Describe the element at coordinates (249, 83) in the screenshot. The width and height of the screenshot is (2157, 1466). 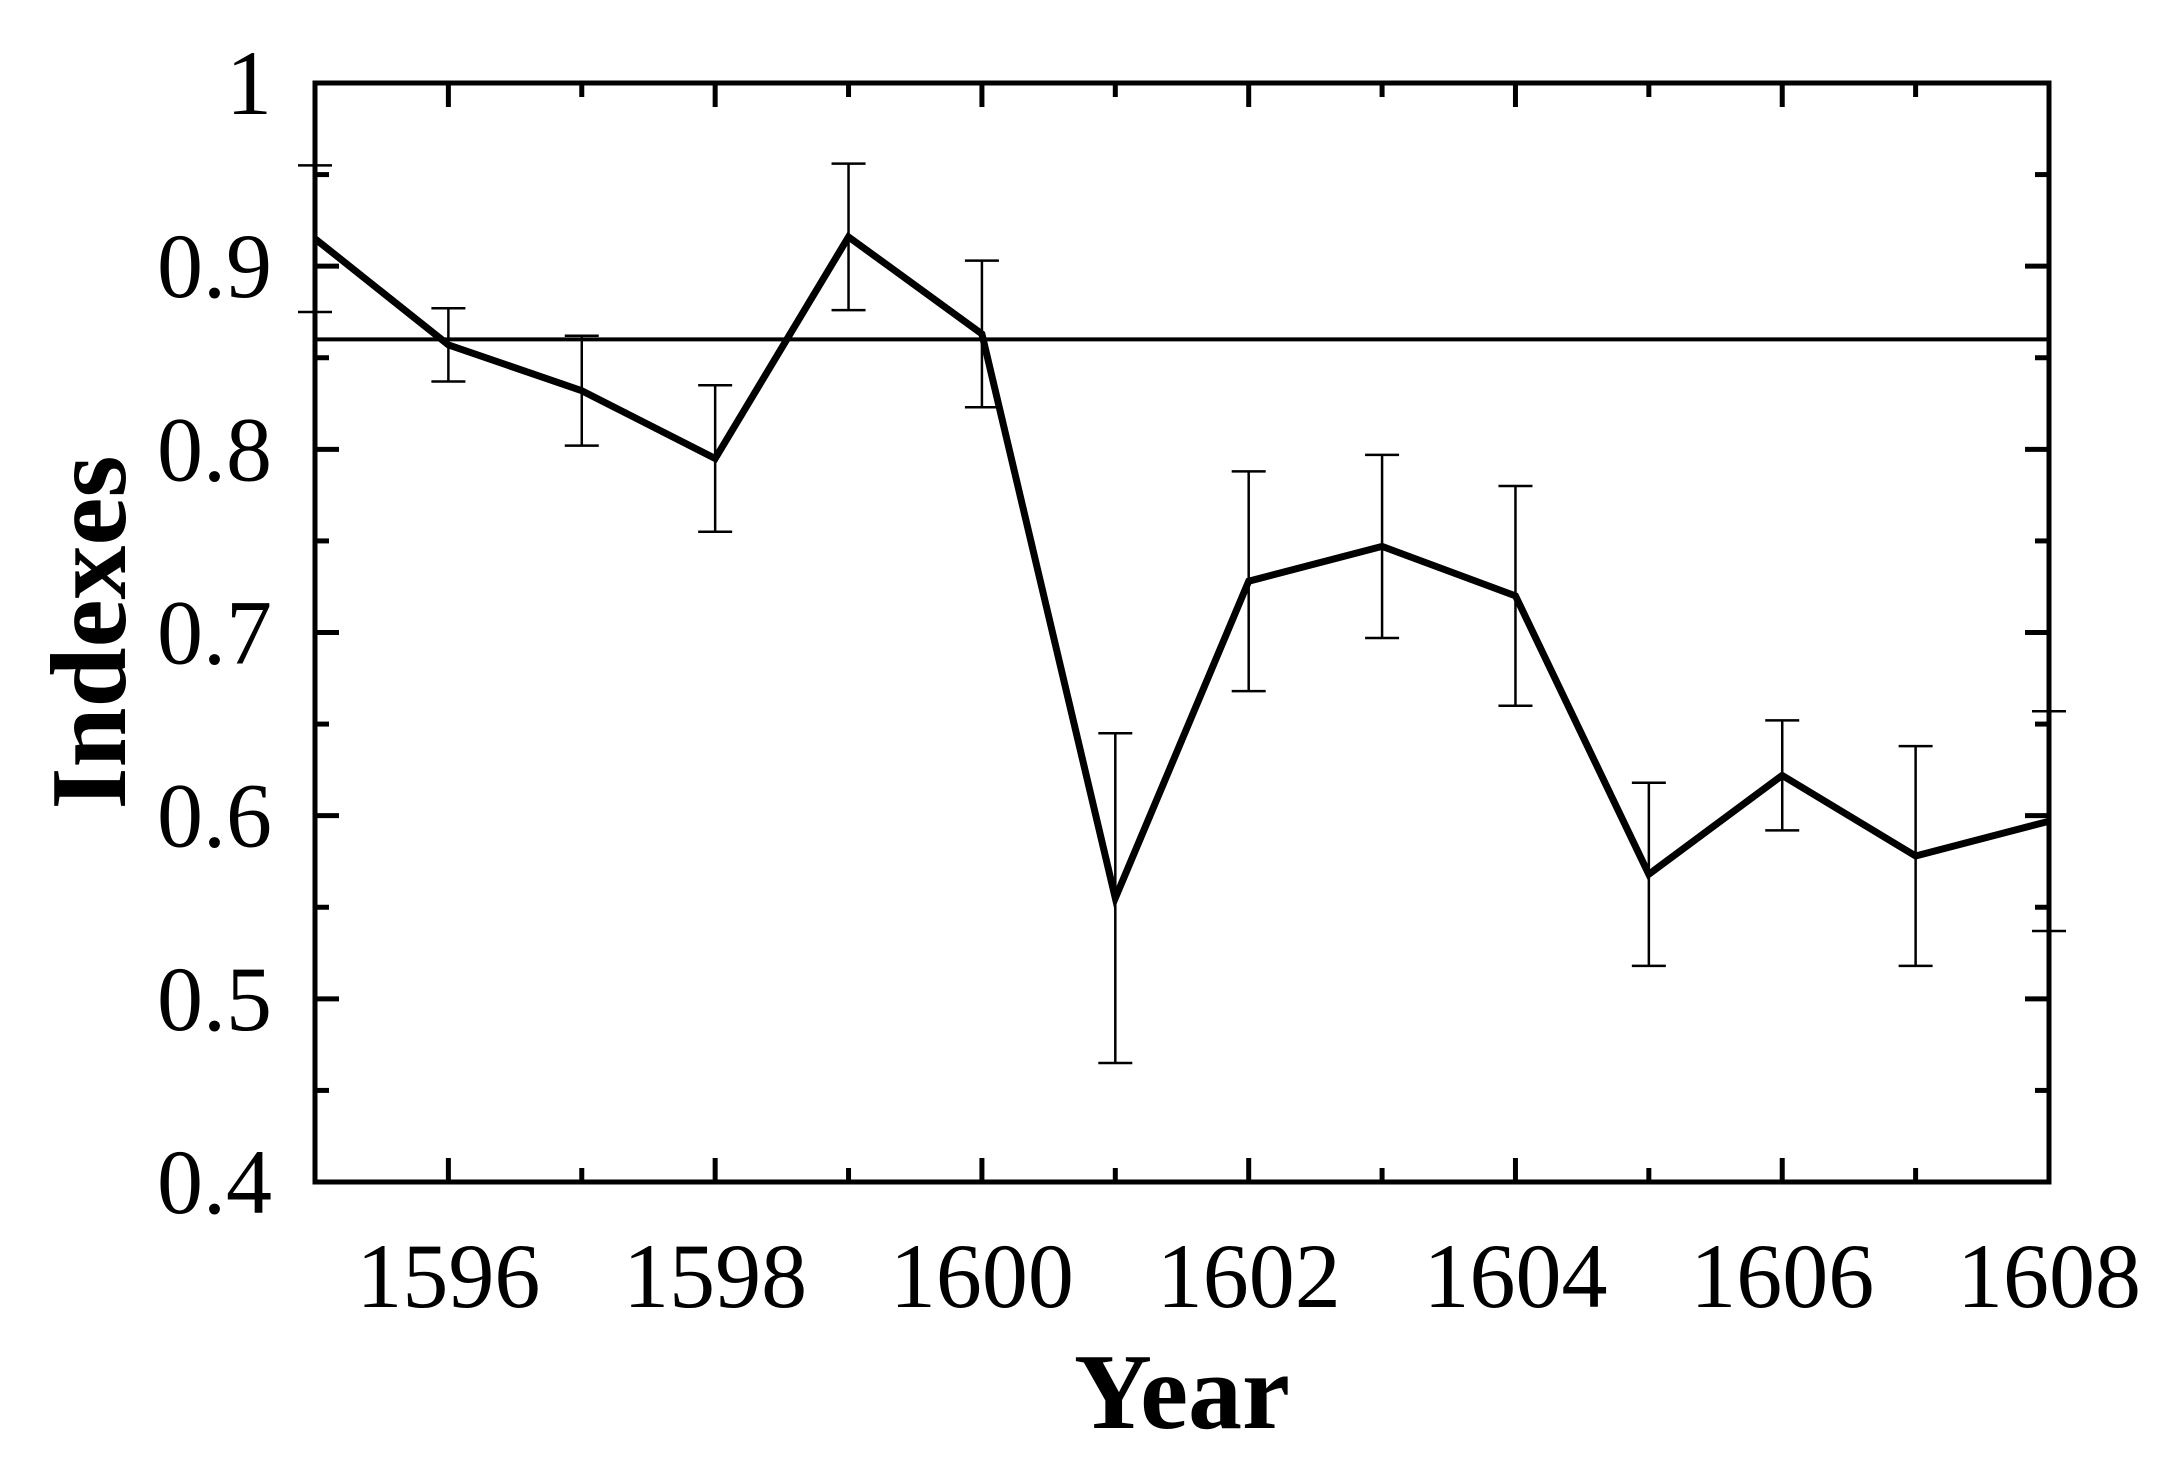
I see `y-tick-label: 1` at that location.